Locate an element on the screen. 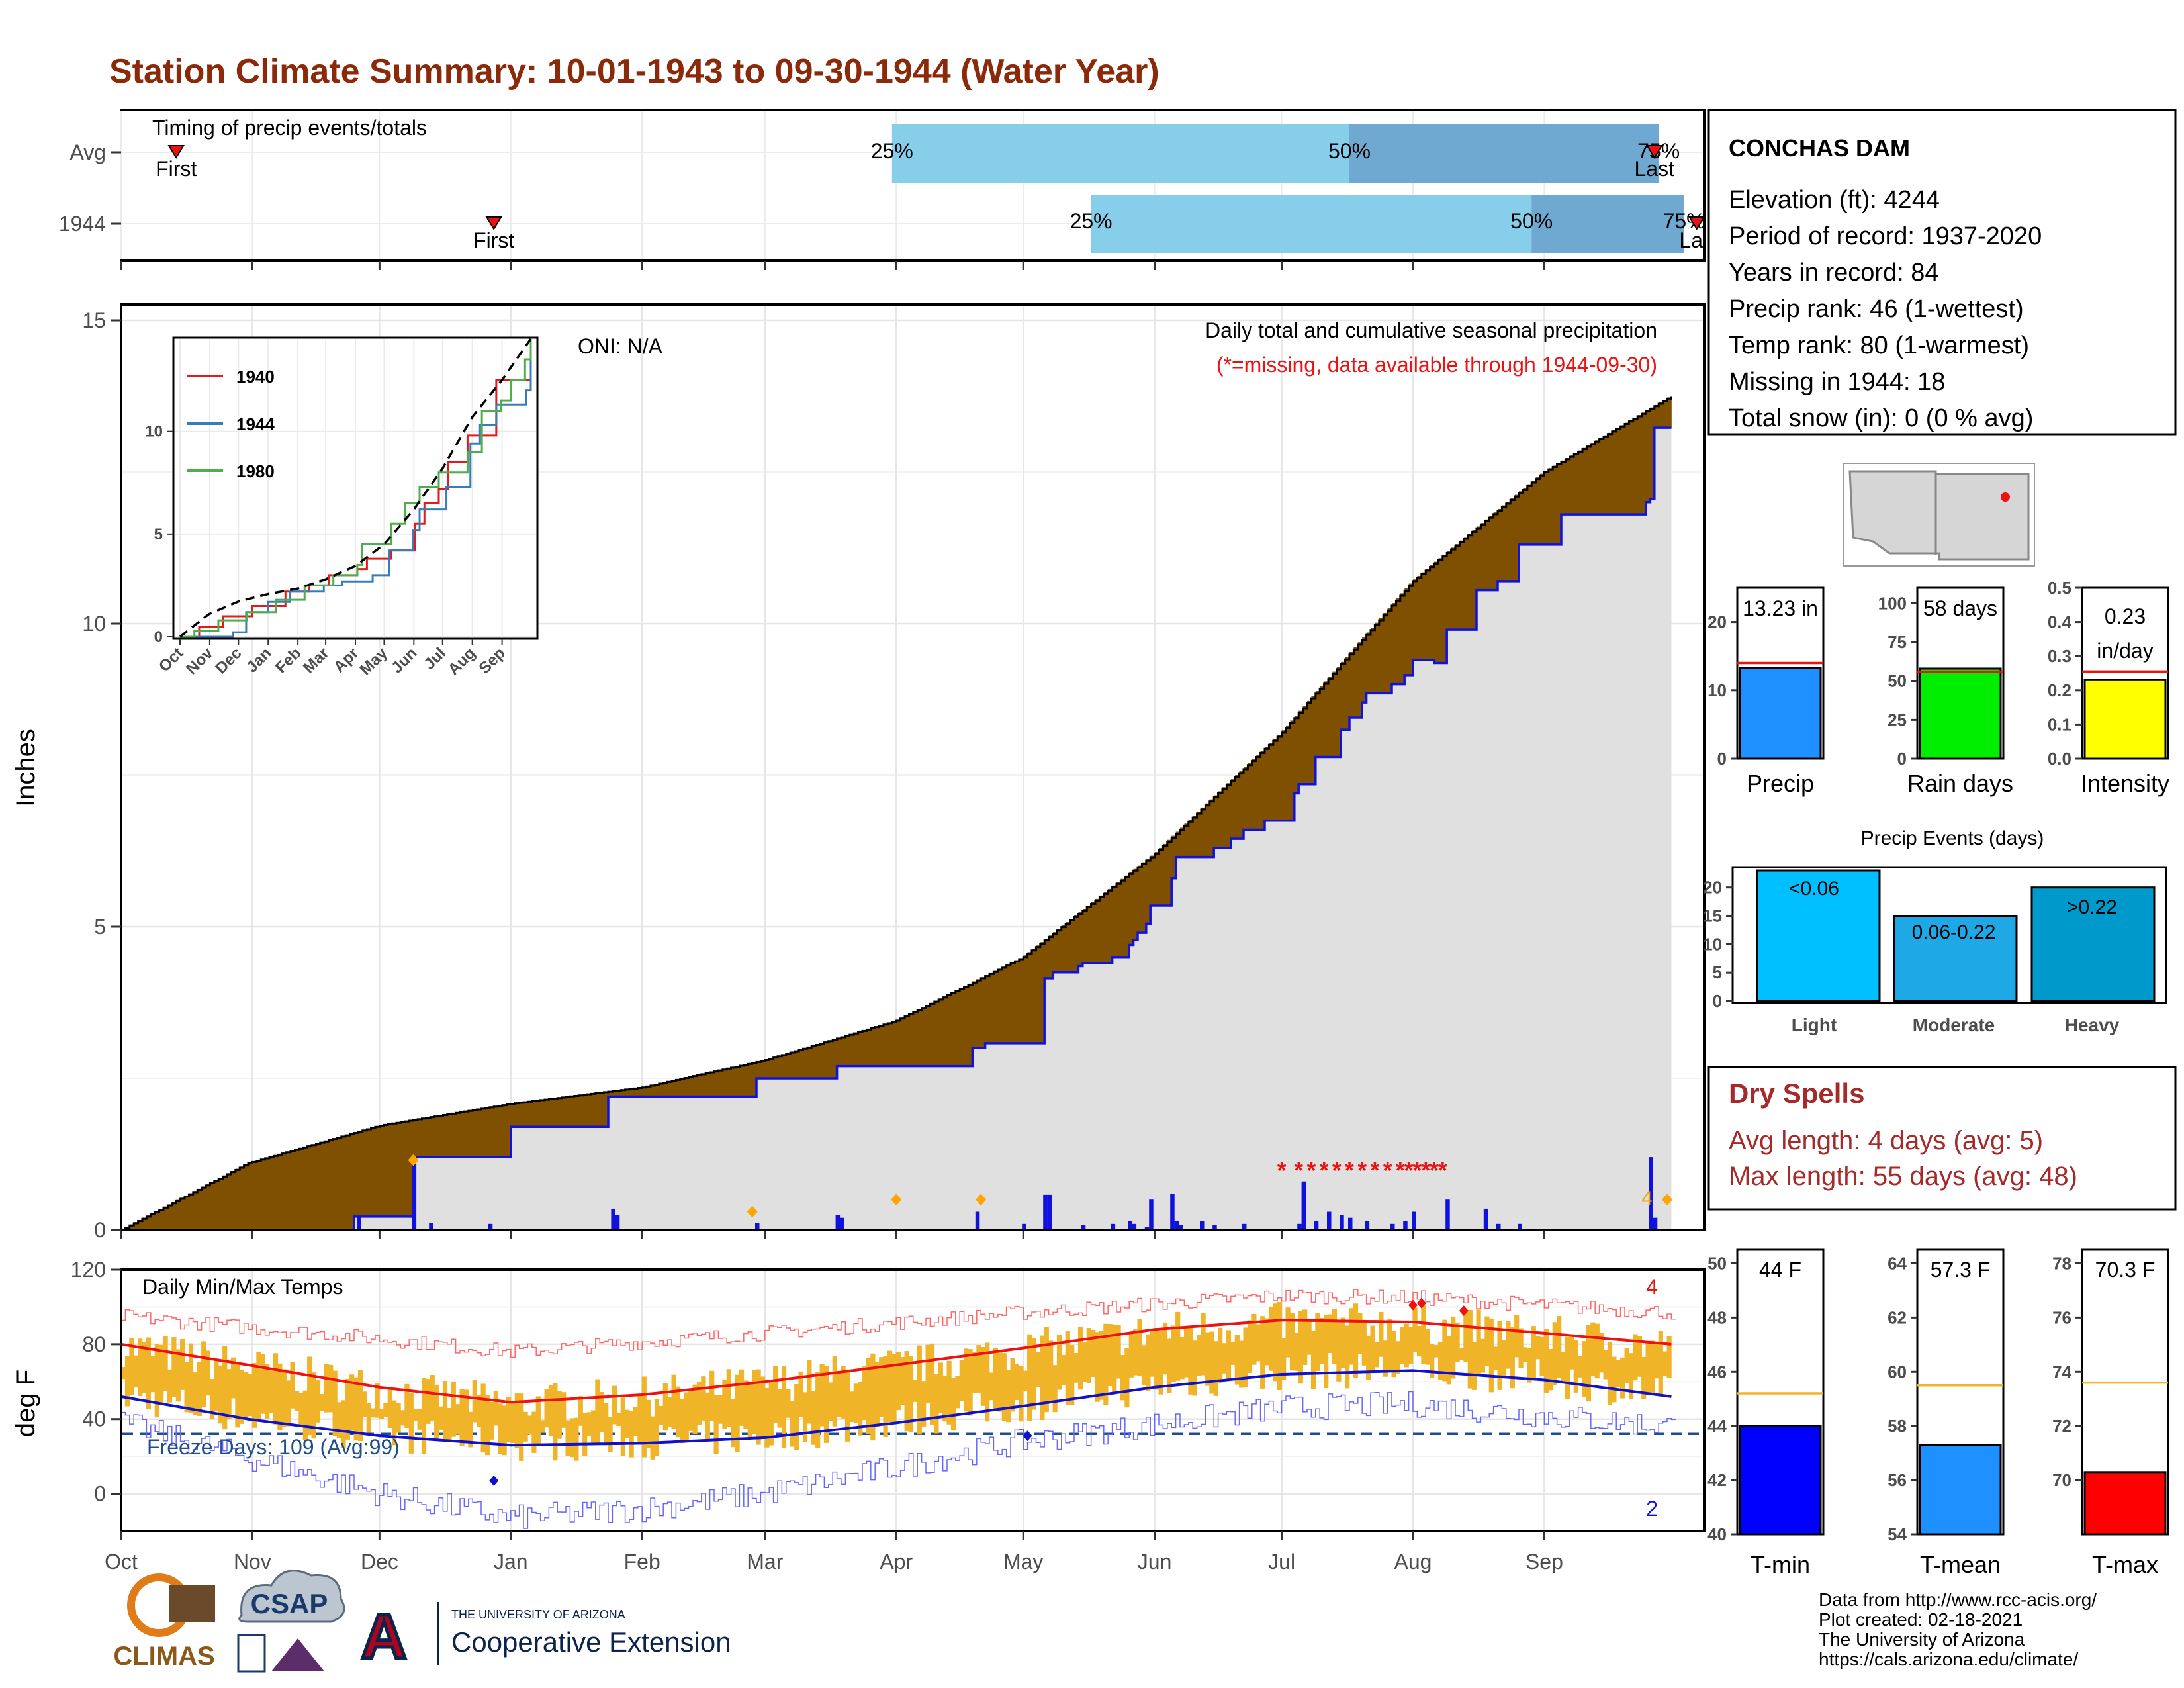 The image size is (2184, 1688). high-precip-marker is located at coordinates (1667, 1200).